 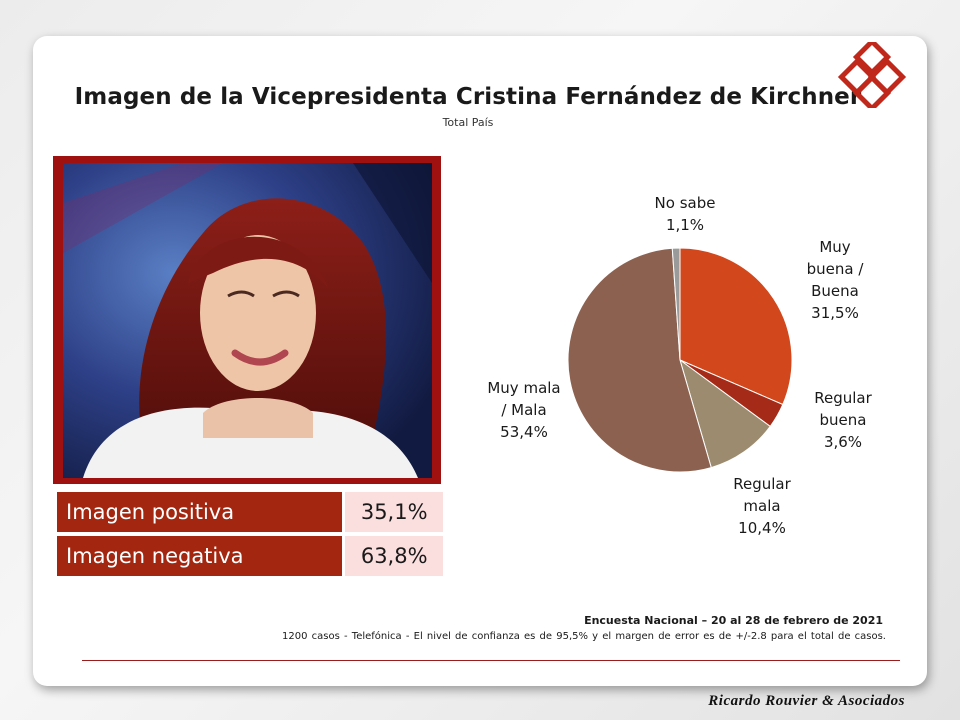 I want to click on stat-label: Imagen negativa, so click(x=200, y=556).